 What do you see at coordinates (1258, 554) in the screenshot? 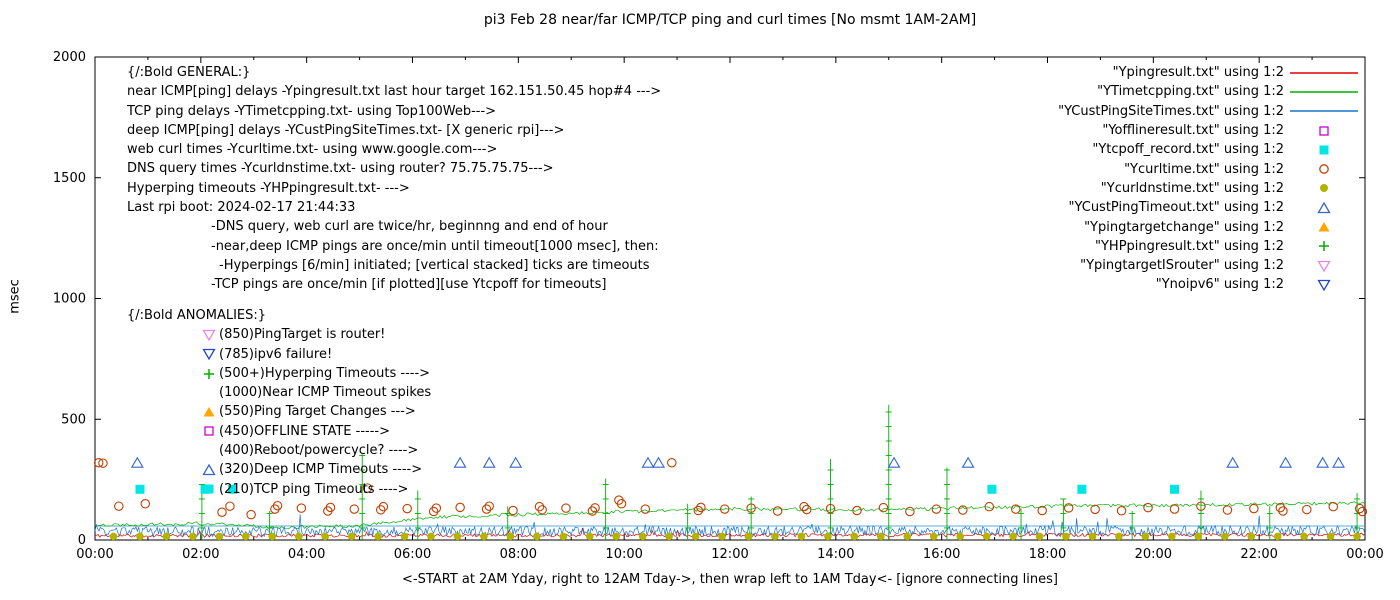
I see `x-tick-label: 22:00` at bounding box center [1258, 554].